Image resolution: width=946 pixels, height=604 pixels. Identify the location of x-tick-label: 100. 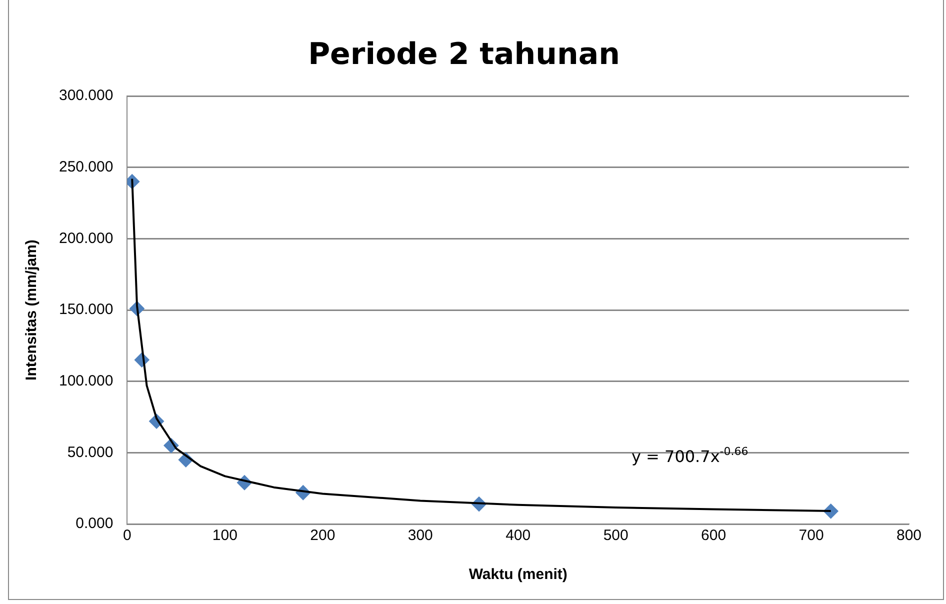
(225, 535).